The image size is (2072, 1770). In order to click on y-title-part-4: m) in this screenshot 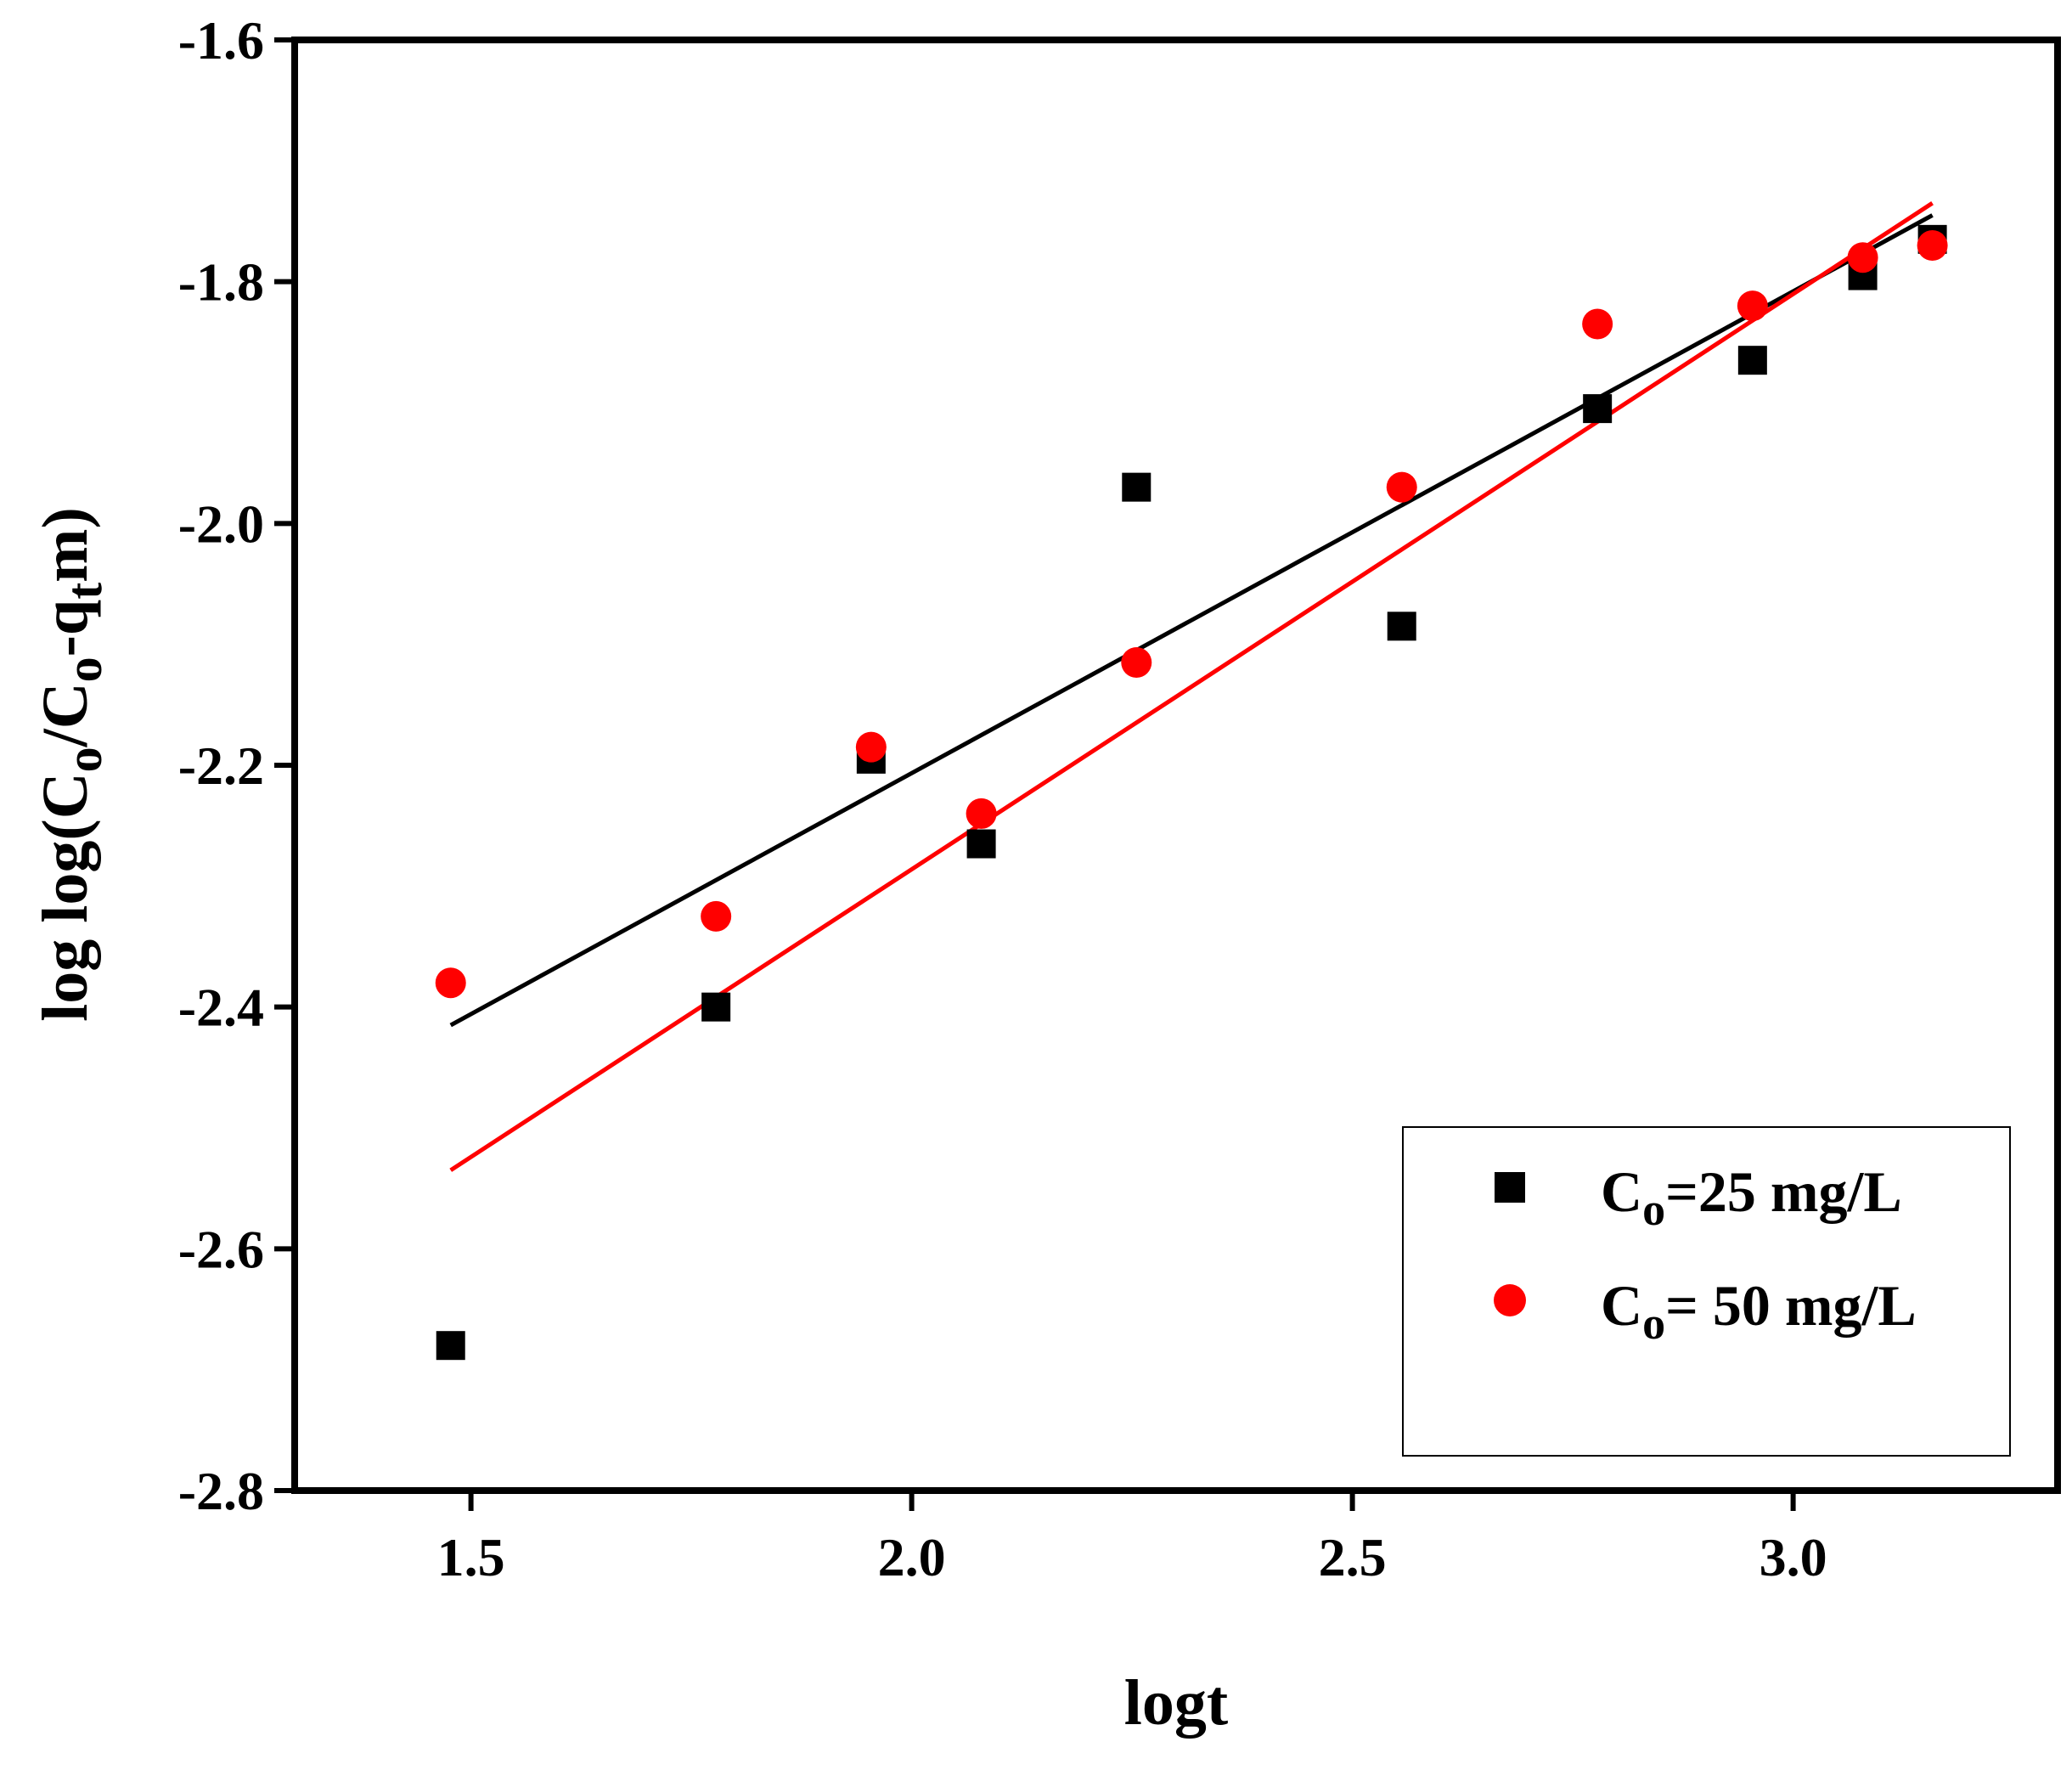, I will do `click(65, 545)`.